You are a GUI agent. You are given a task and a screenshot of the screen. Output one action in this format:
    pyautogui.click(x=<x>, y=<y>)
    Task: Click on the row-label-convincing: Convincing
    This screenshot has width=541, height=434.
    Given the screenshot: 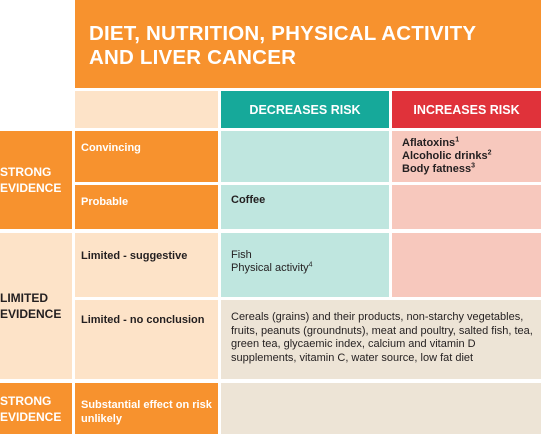 What is the action you would take?
    pyautogui.click(x=146, y=156)
    